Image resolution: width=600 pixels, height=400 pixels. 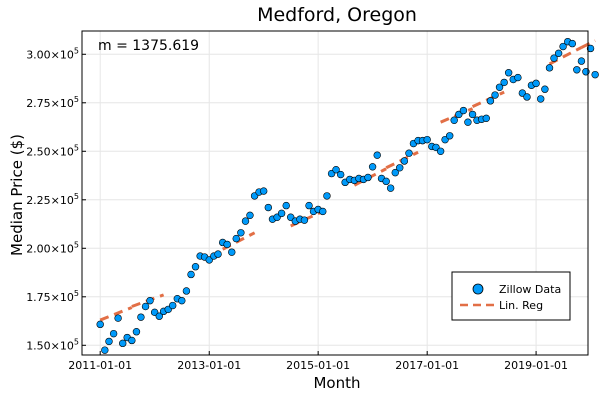 What do you see at coordinates (427, 365) in the screenshot?
I see `x-tick-label: 2017-01-01` at bounding box center [427, 365].